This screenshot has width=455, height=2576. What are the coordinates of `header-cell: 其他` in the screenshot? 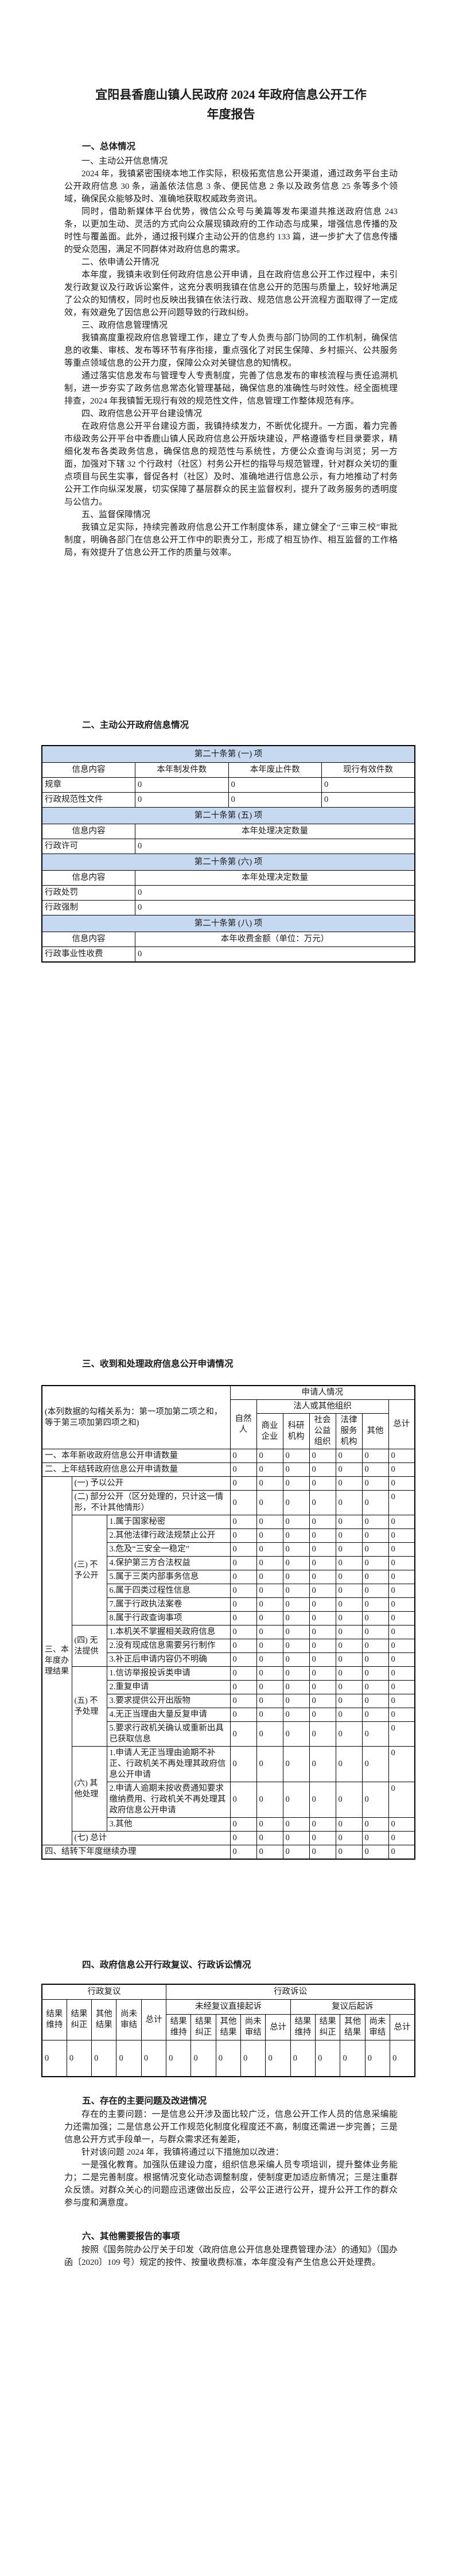 It's located at (375, 1431).